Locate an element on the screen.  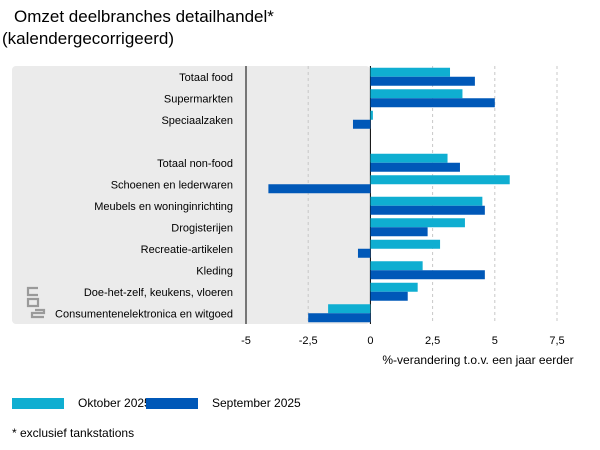
legend-label-oktober: Oktober 2025 is located at coordinates (114, 403).